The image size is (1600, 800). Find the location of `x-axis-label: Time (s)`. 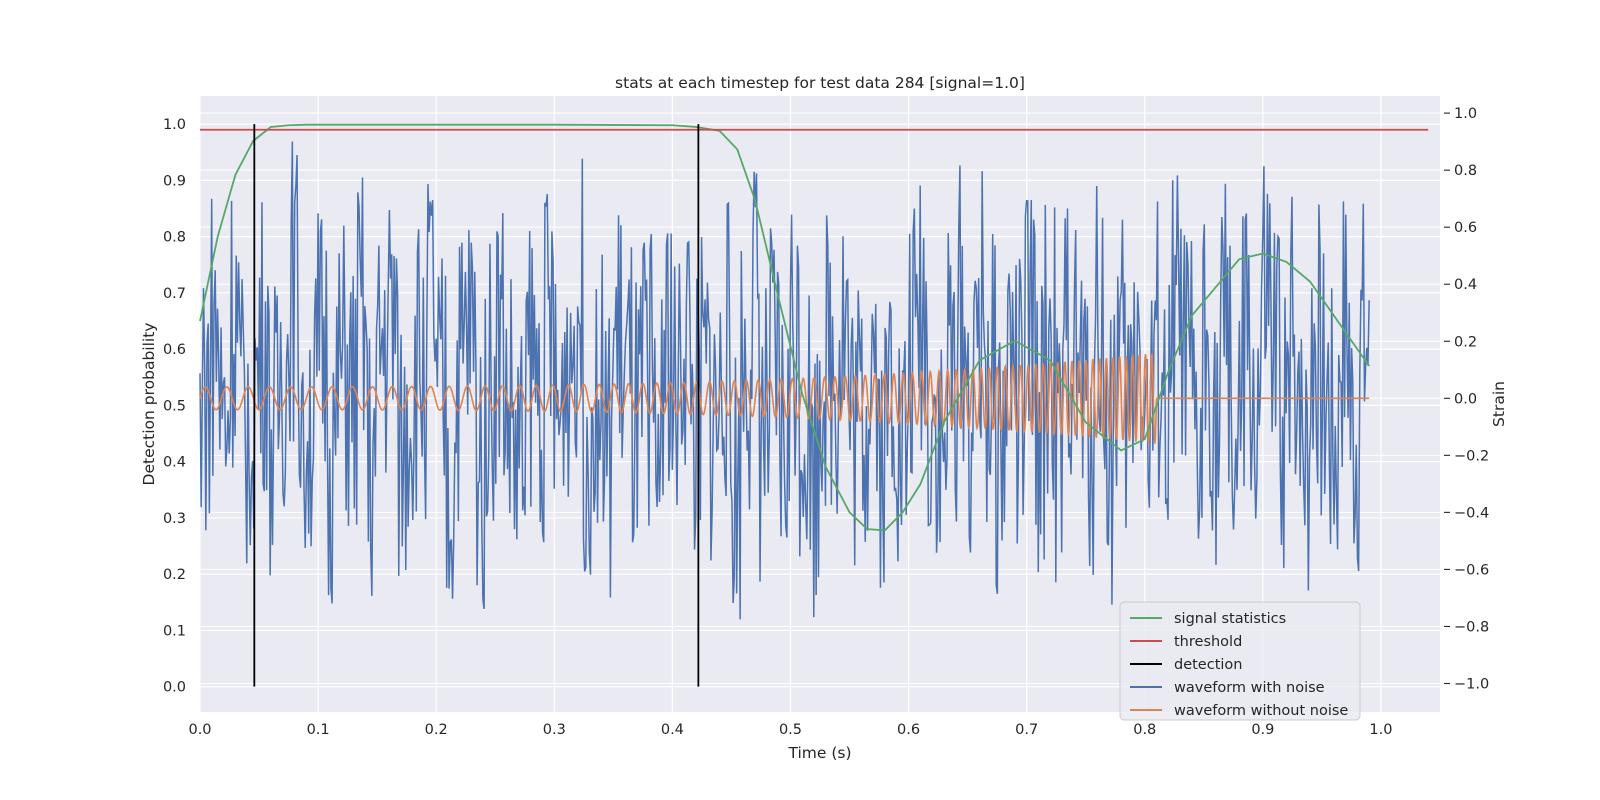

x-axis-label: Time (s) is located at coordinates (819, 753).